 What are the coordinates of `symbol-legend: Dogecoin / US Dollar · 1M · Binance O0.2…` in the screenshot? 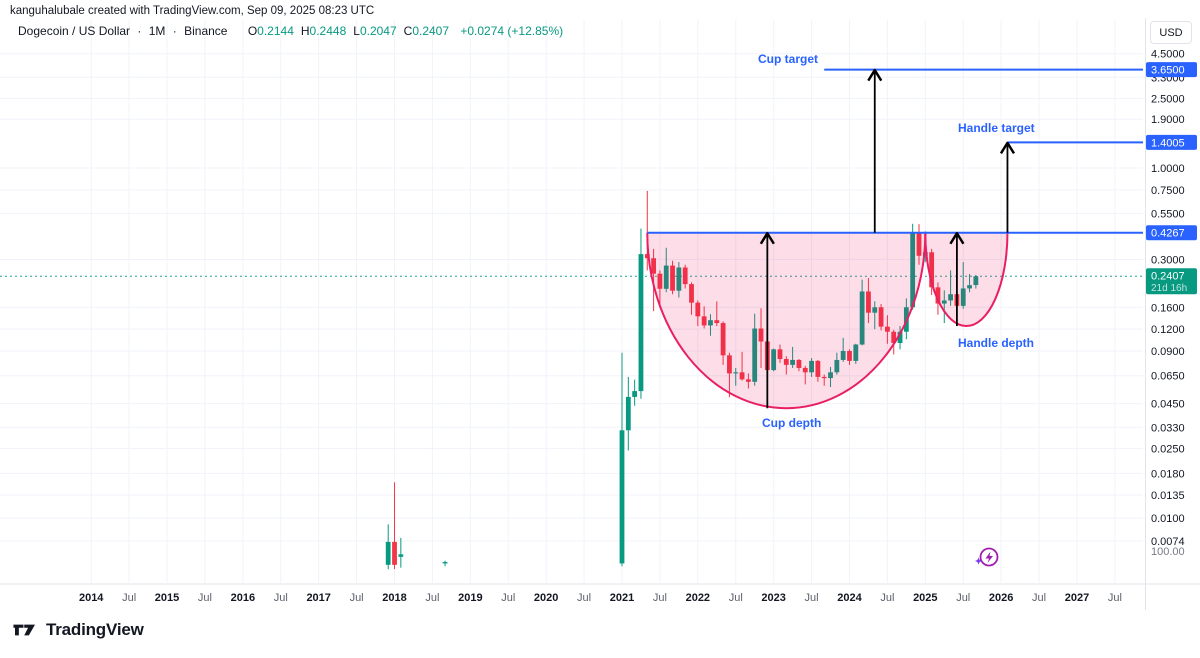 It's located at (290, 31).